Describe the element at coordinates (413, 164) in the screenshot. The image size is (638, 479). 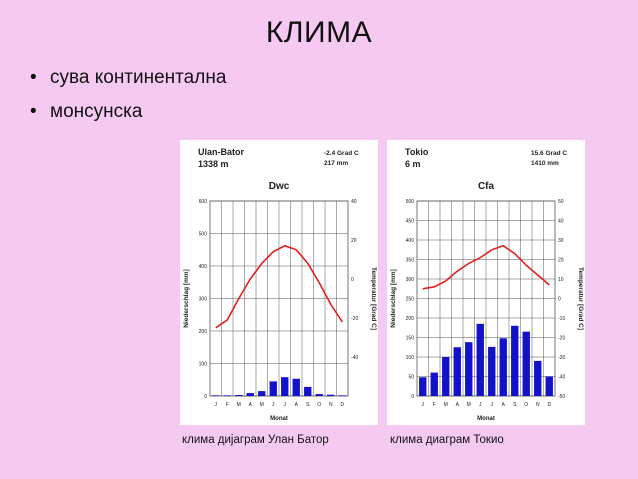
I see `station-elevation: 6 m` at that location.